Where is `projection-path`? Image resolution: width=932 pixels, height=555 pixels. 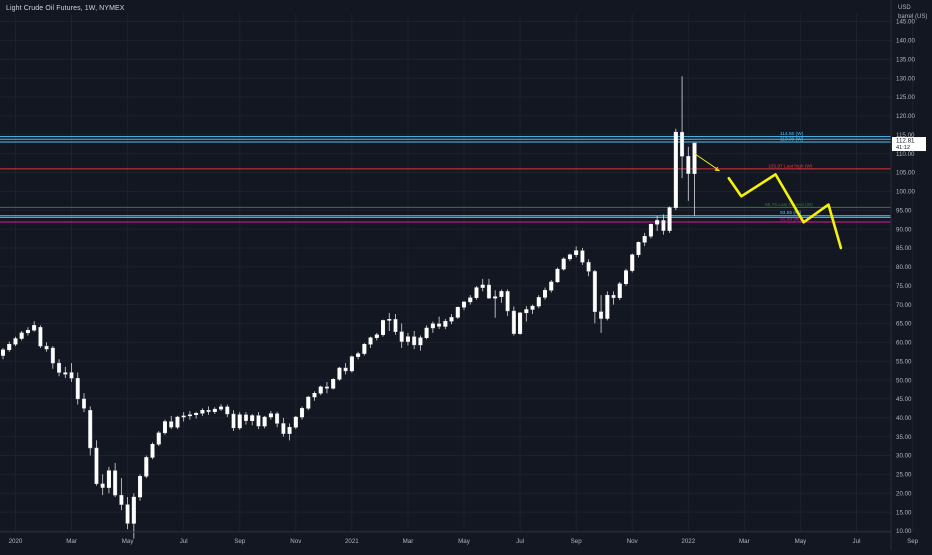 projection-path is located at coordinates (785, 211).